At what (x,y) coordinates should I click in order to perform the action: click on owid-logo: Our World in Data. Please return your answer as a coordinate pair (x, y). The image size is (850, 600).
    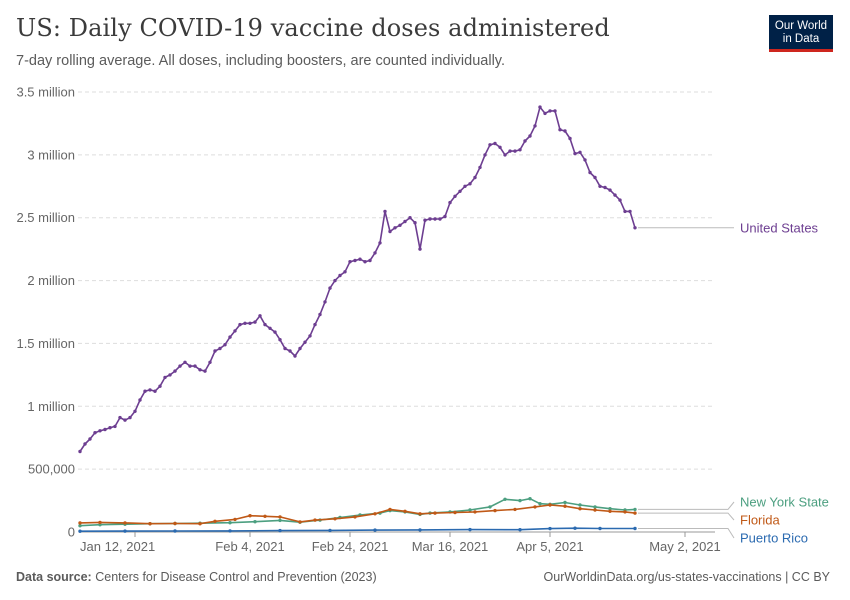
    Looking at the image, I should click on (801, 33).